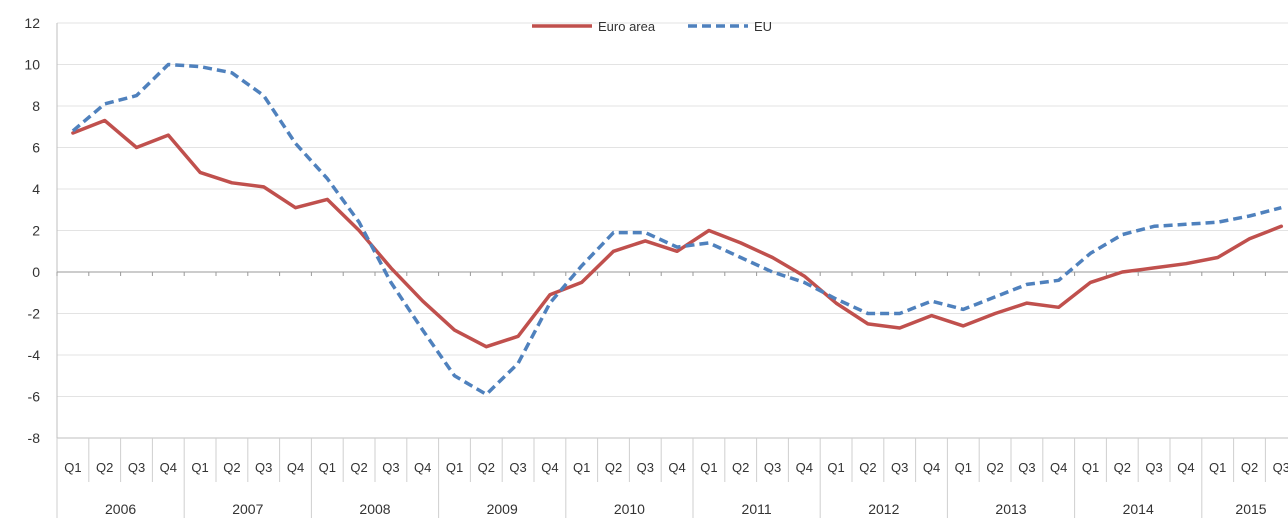 This screenshot has height=518, width=1288. I want to click on legend-label: EU, so click(763, 26).